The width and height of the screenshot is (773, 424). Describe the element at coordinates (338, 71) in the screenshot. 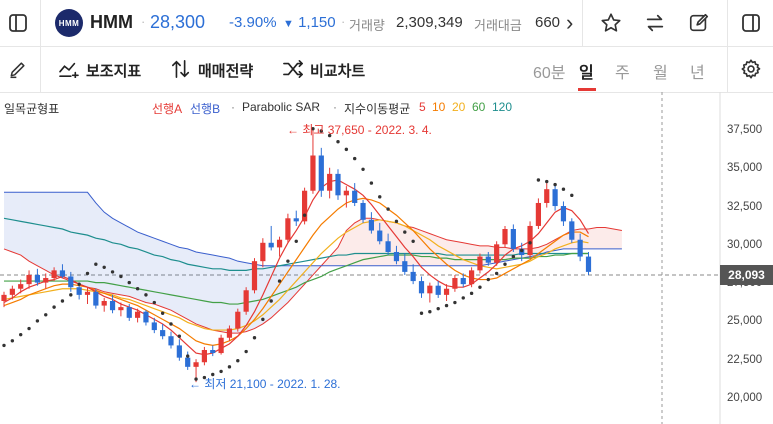

I see `compare-button: 비교차트` at that location.